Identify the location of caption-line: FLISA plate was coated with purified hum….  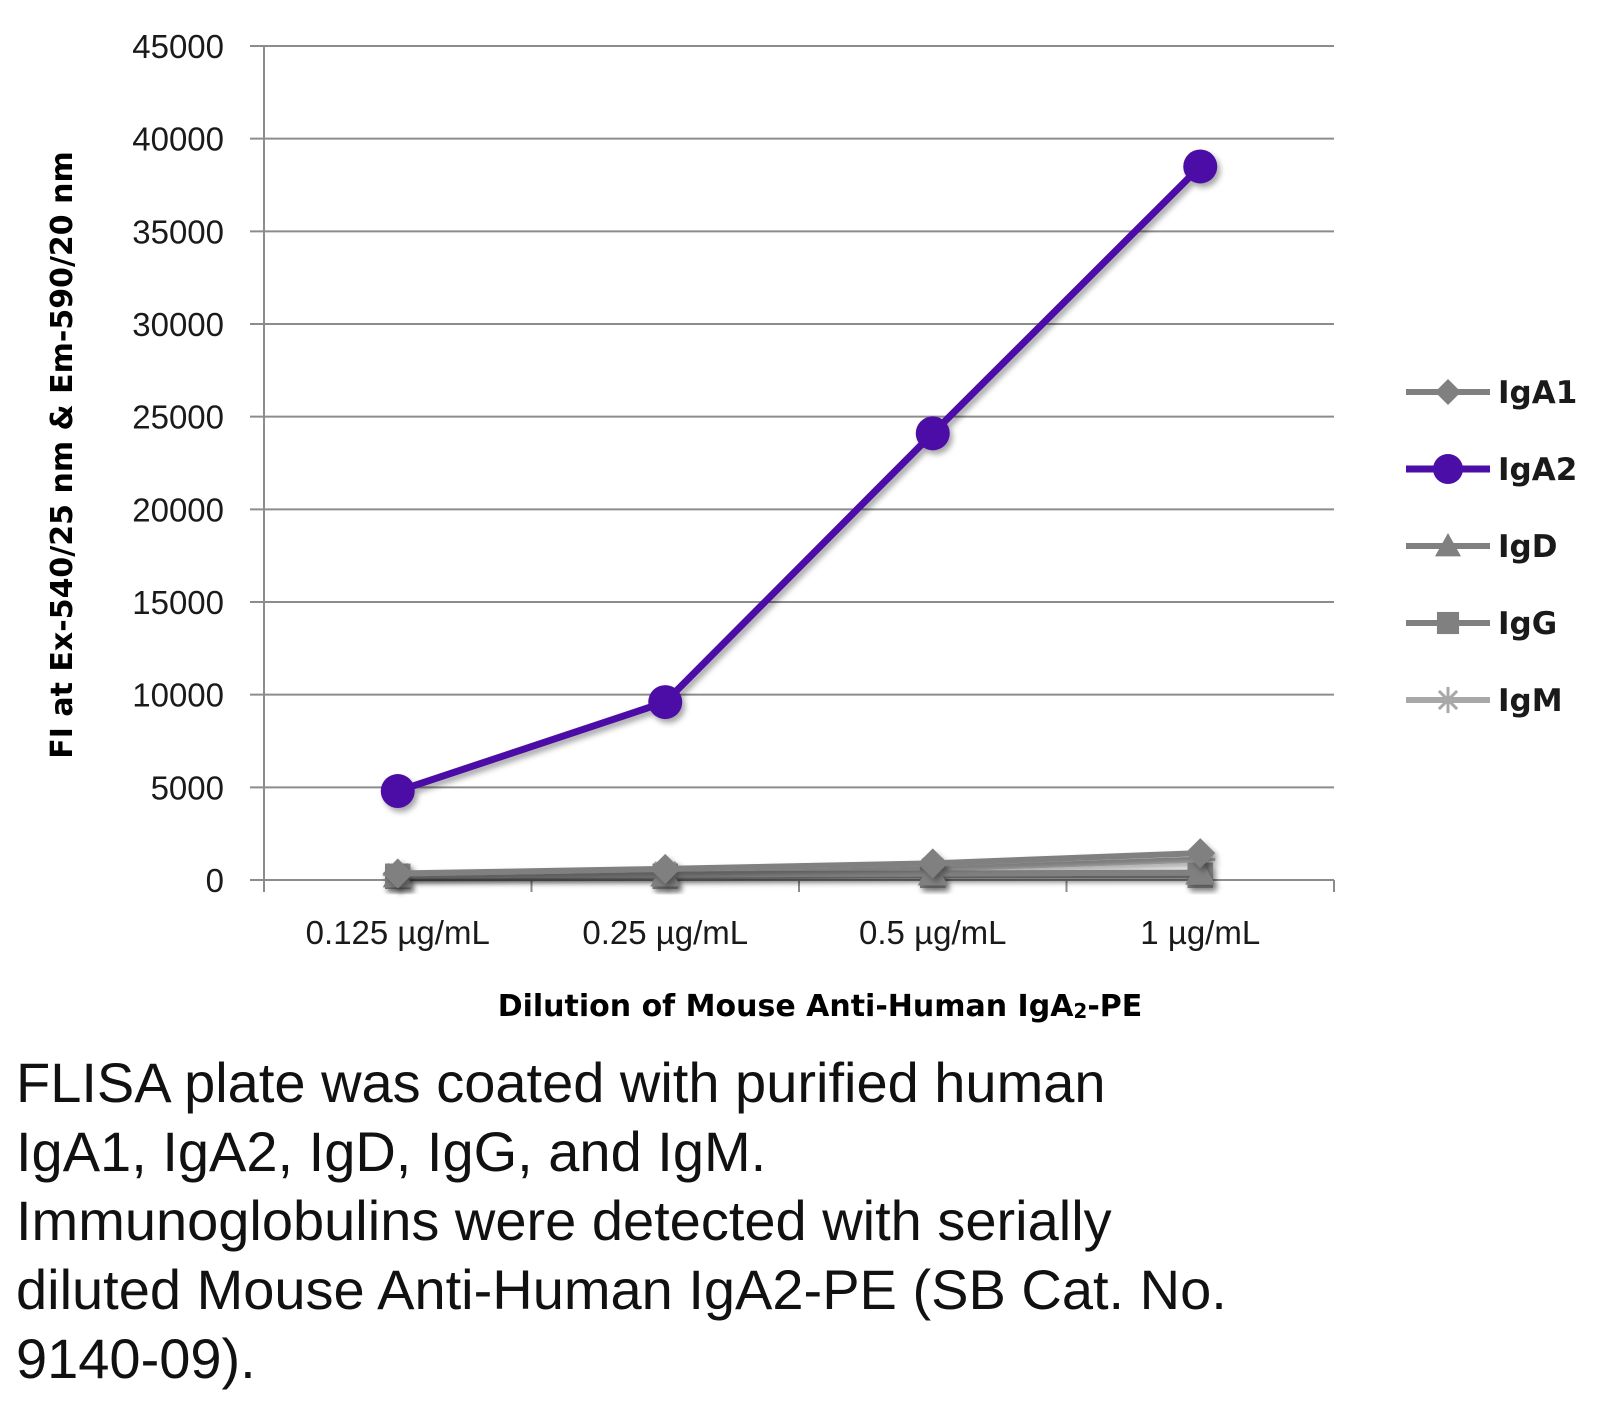
(561, 1082).